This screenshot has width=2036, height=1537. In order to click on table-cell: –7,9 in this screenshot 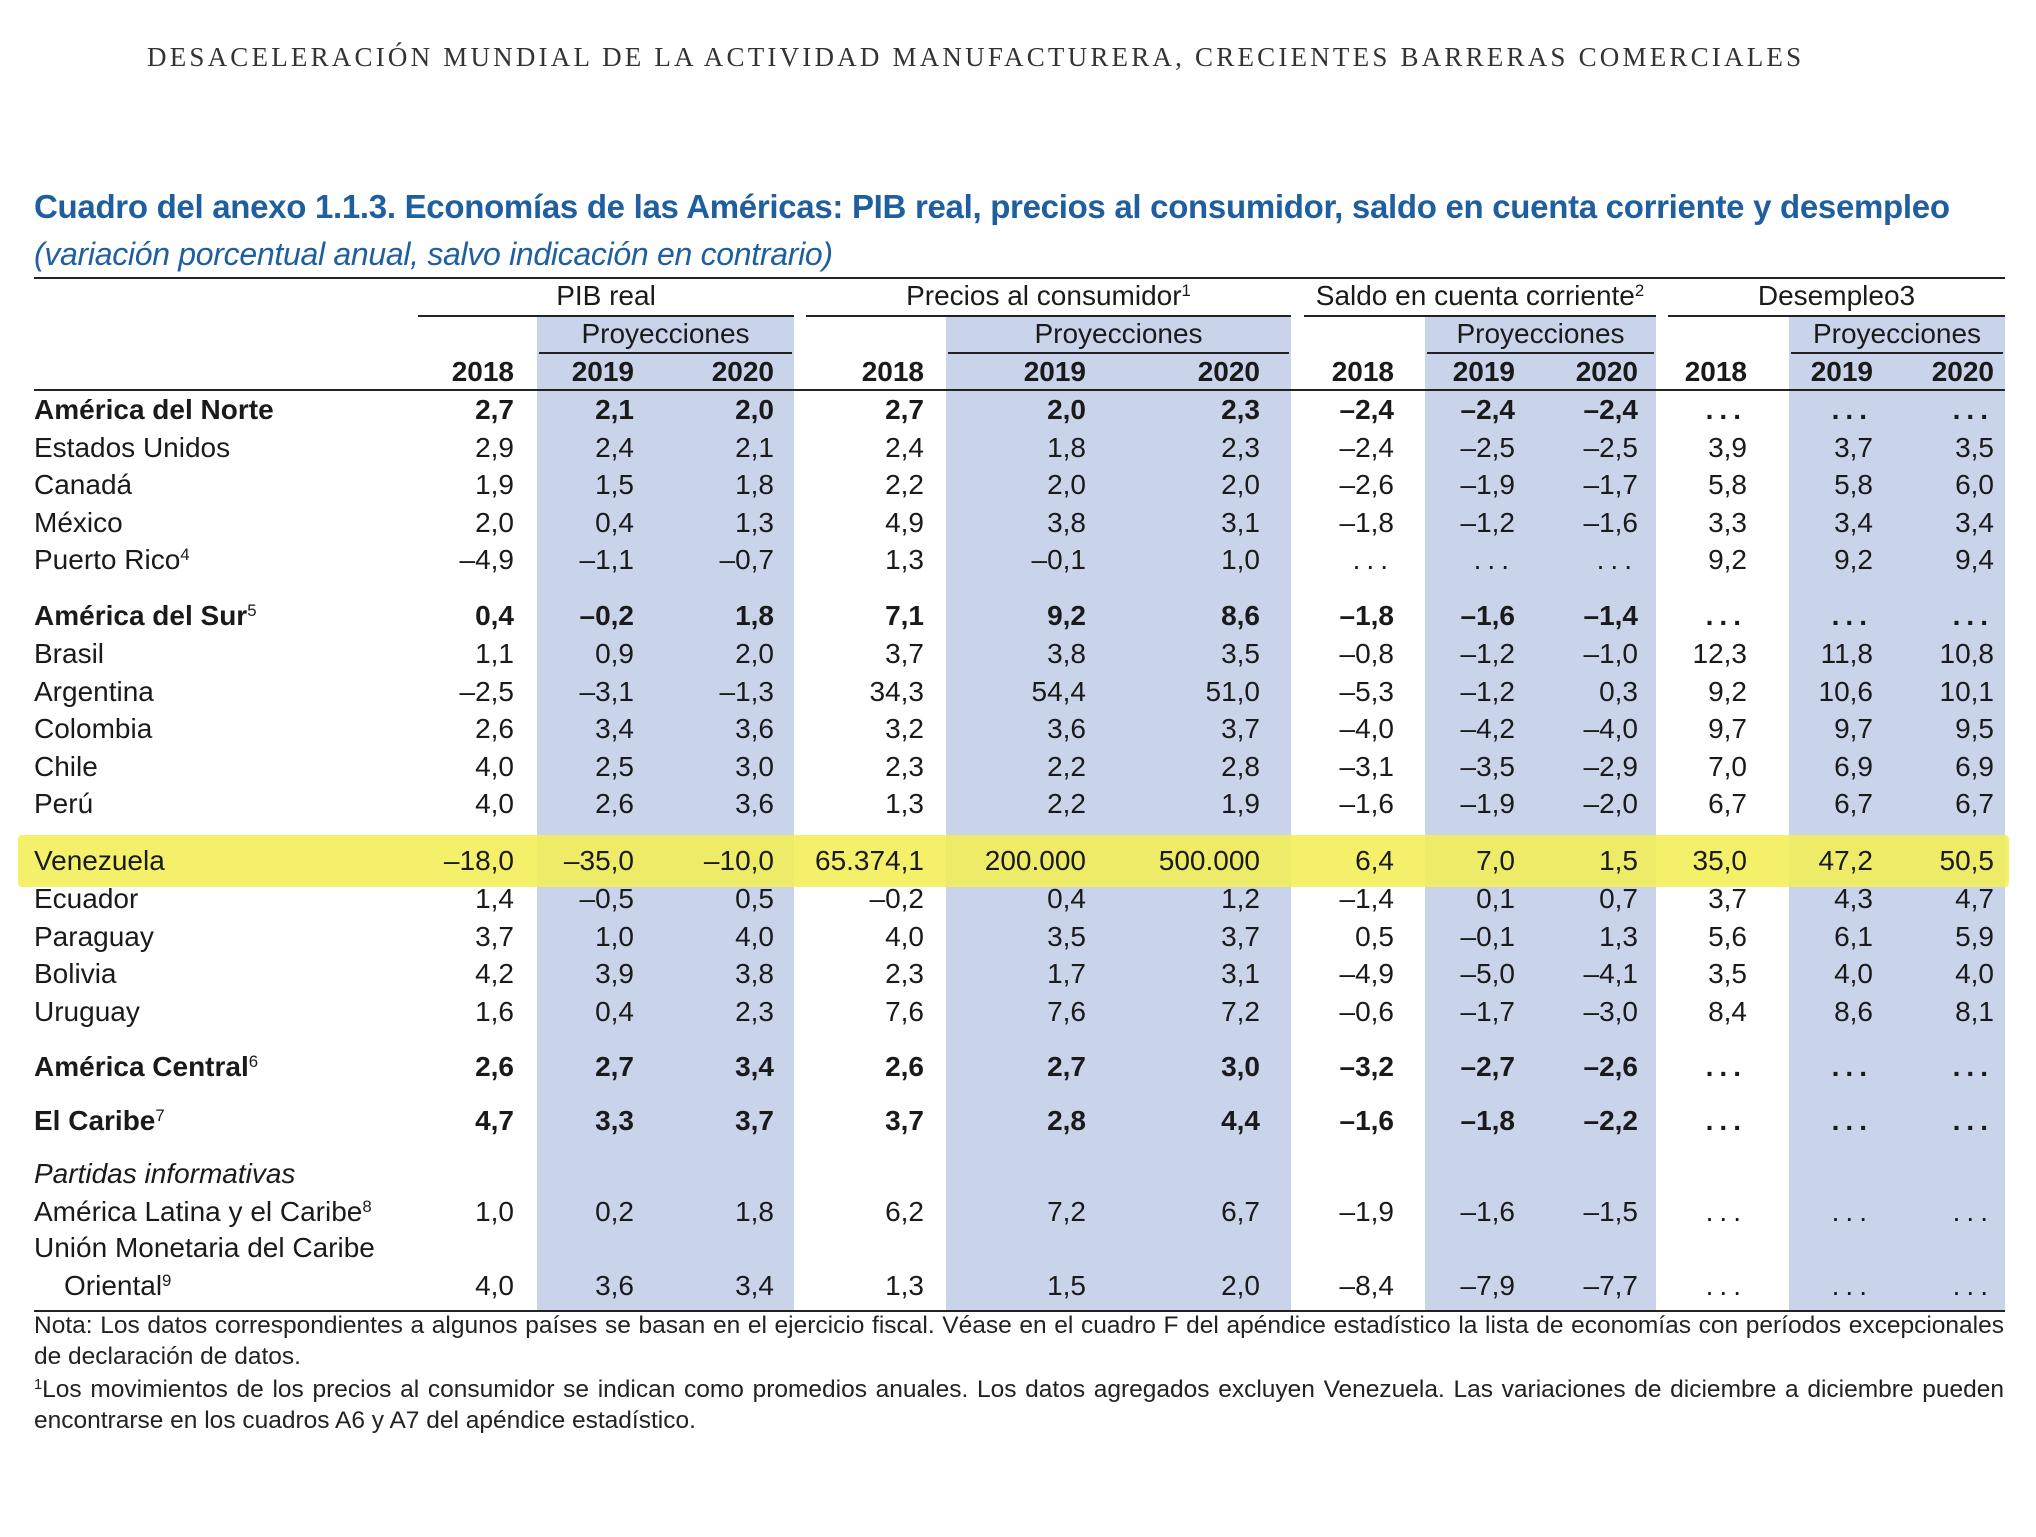, I will do `click(1488, 1285)`.